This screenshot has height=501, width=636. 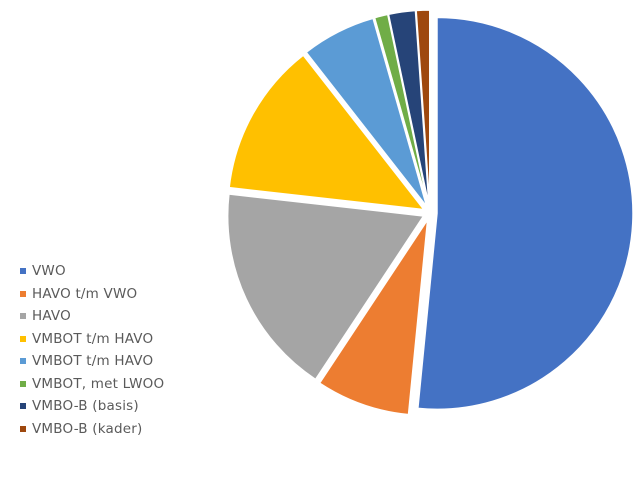 What do you see at coordinates (130, 316) in the screenshot?
I see `legend-item: HAVO` at bounding box center [130, 316].